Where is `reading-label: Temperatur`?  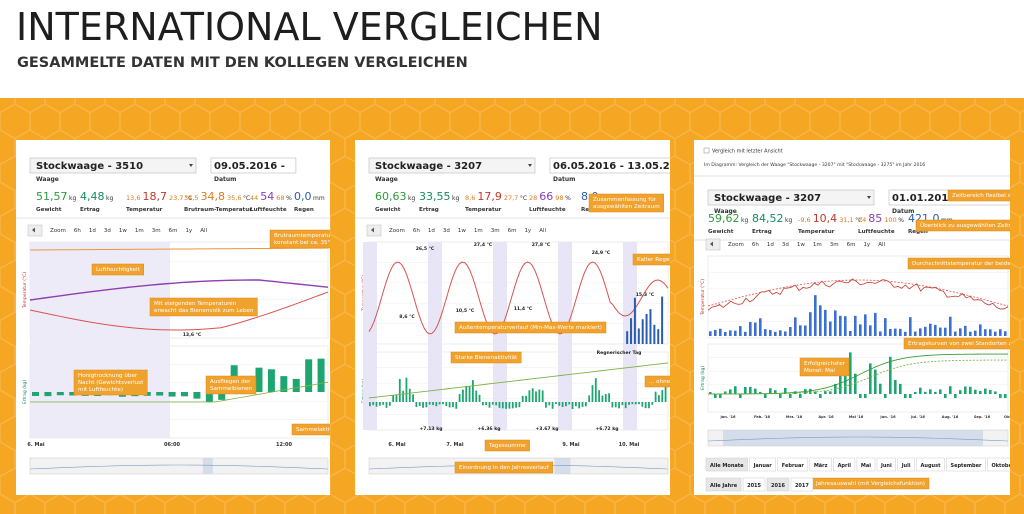
reading-label: Temperatur is located at coordinates (816, 232).